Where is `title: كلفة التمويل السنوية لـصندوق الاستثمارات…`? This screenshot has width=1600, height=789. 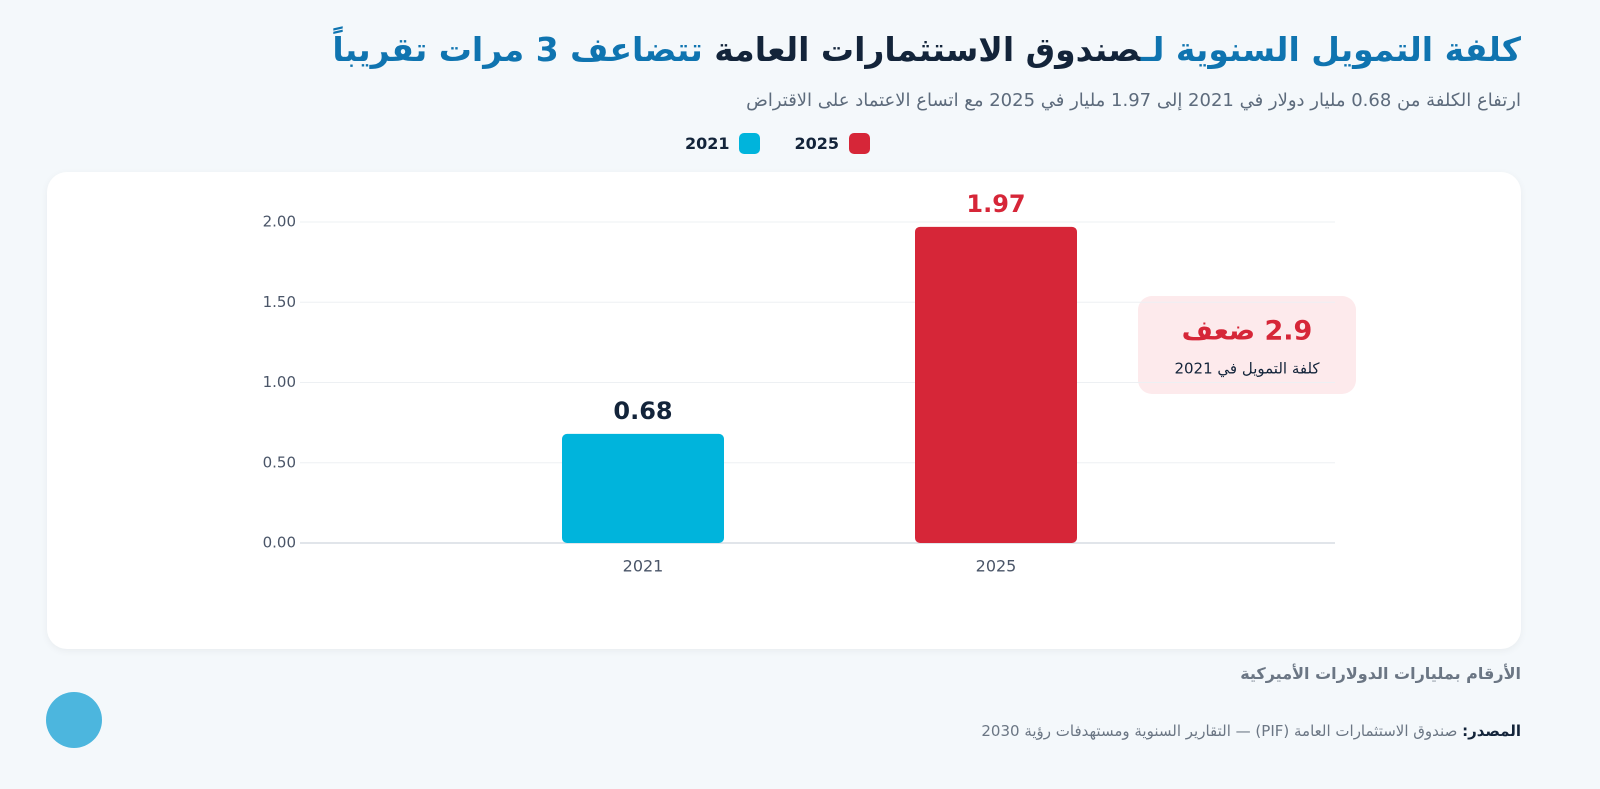
title: كلفة التمويل السنوية لـصندوق الاستثمارات… is located at coordinates (926, 49).